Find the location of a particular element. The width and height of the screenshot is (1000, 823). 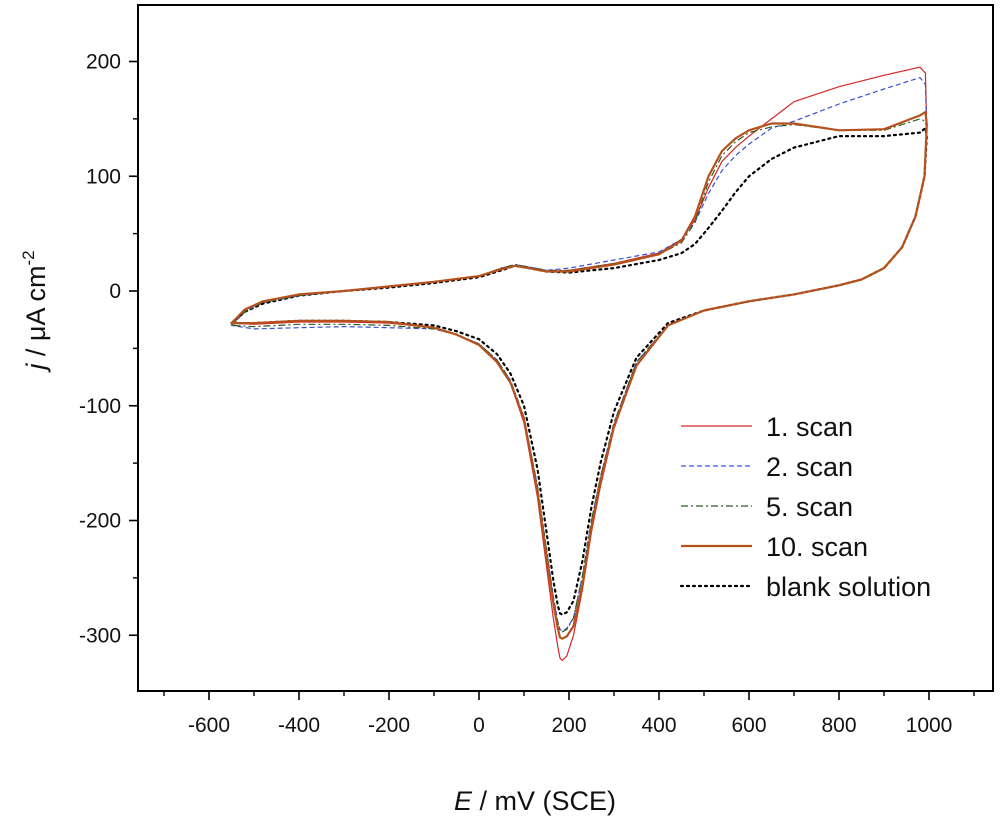

y-axis-unit-exponent: -2 is located at coordinates (28, 257).